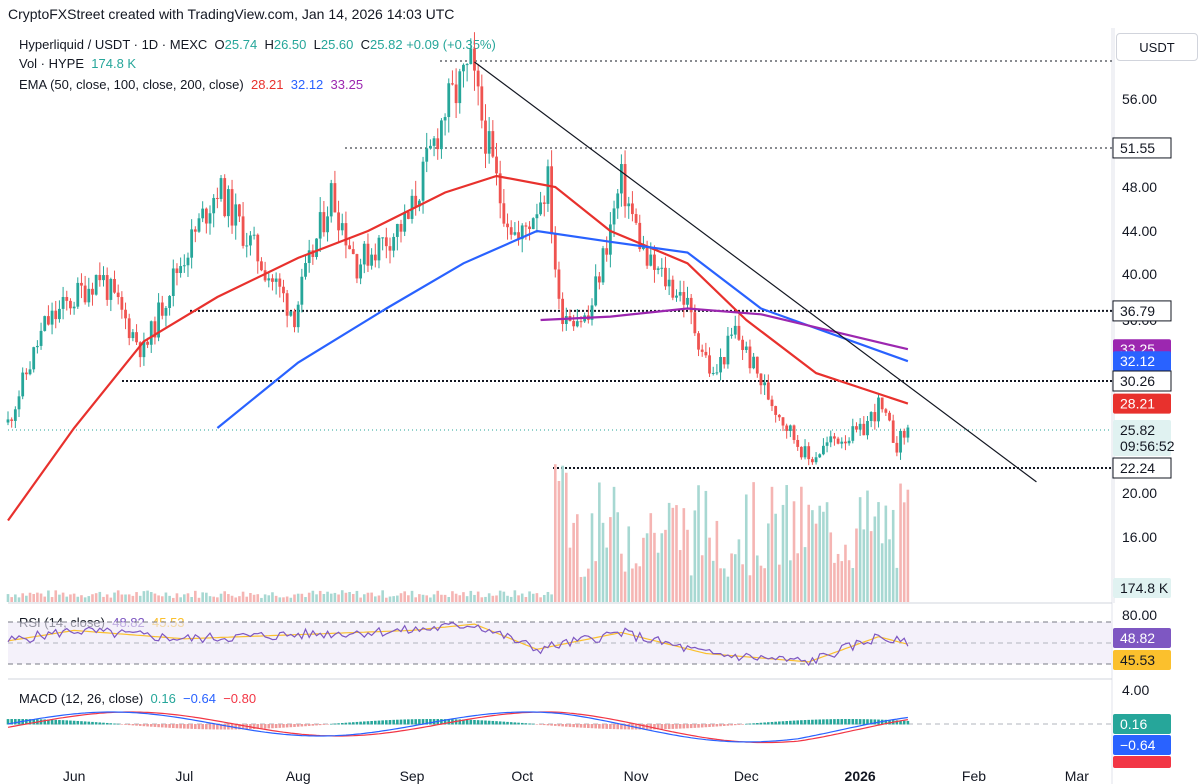  I want to click on level-tag-bg, so click(1142, 468).